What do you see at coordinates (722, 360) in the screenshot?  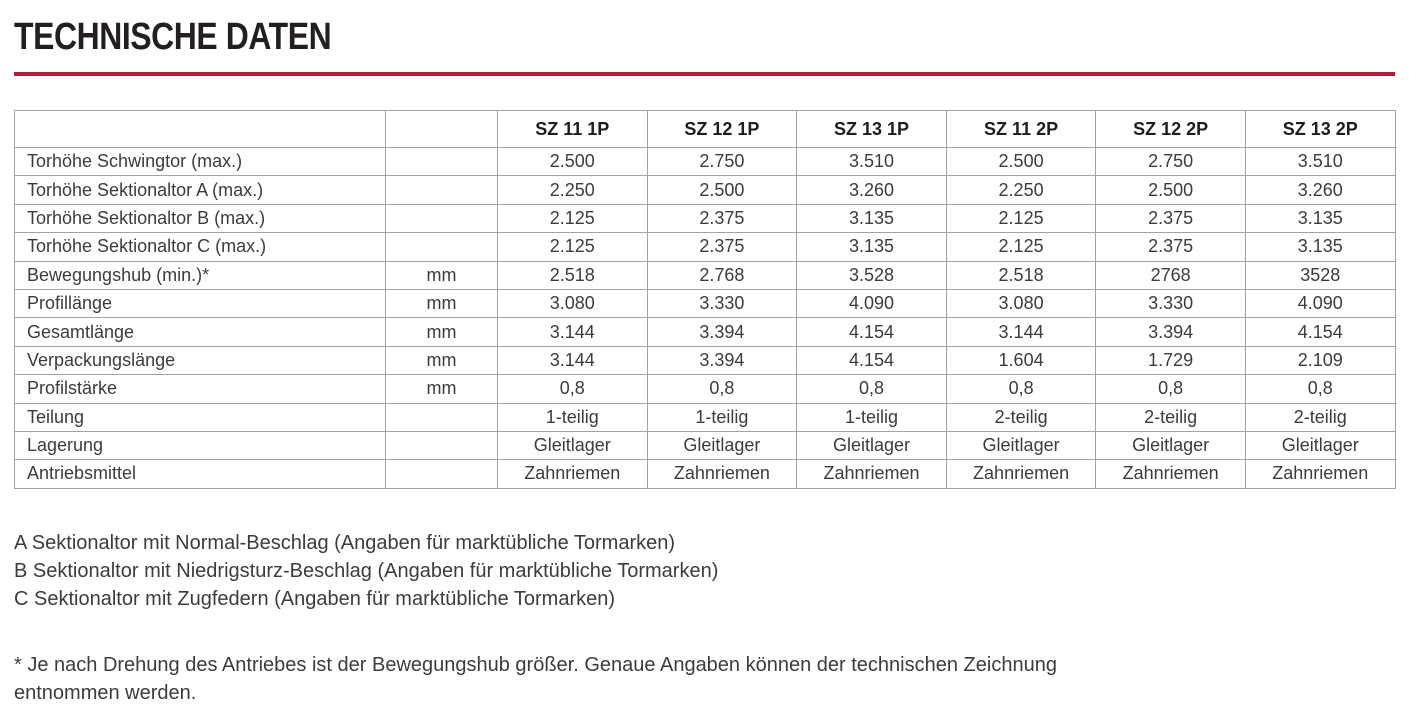 I see `row-value: 3.394` at bounding box center [722, 360].